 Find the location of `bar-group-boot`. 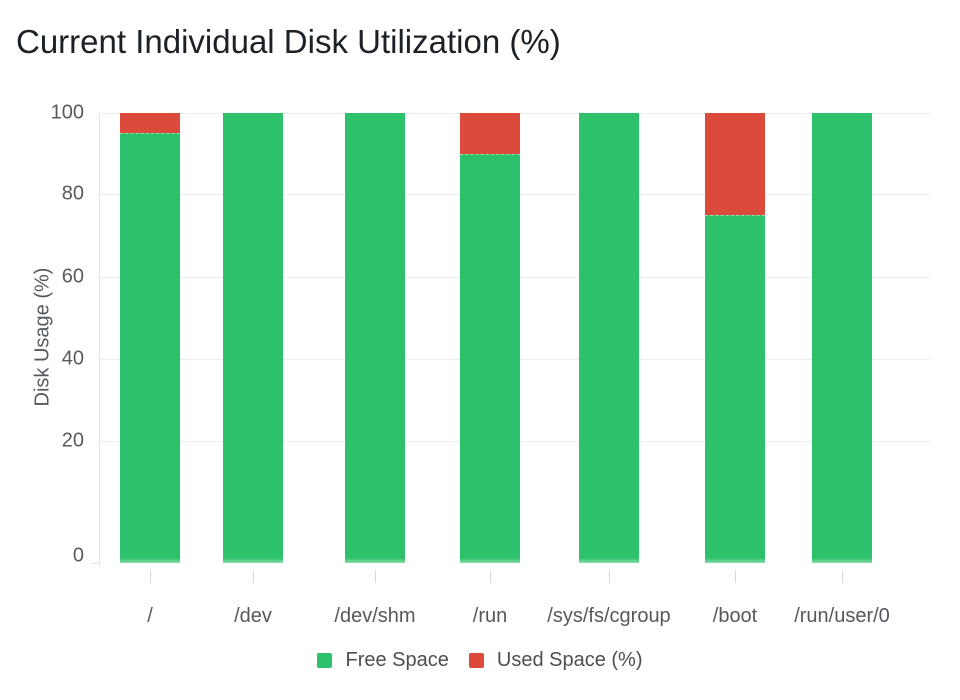

bar-group-boot is located at coordinates (735, 338).